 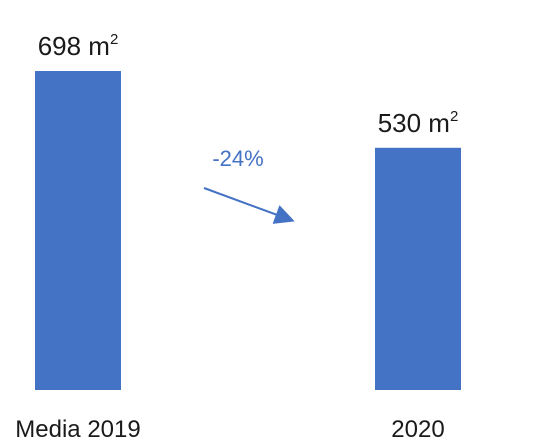 What do you see at coordinates (77, 429) in the screenshot?
I see `category-label-media-2019: Media 2019` at bounding box center [77, 429].